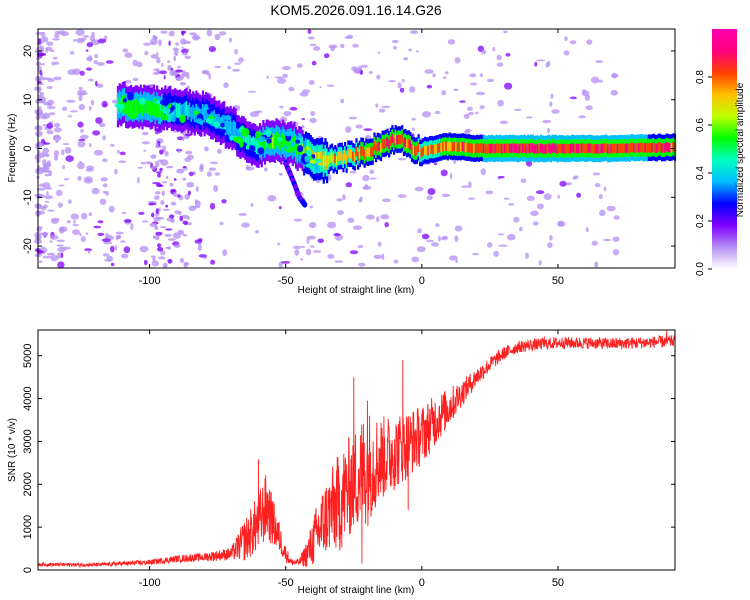  Describe the element at coordinates (558, 583) in the screenshot. I see `x-tick-label: 50` at that location.